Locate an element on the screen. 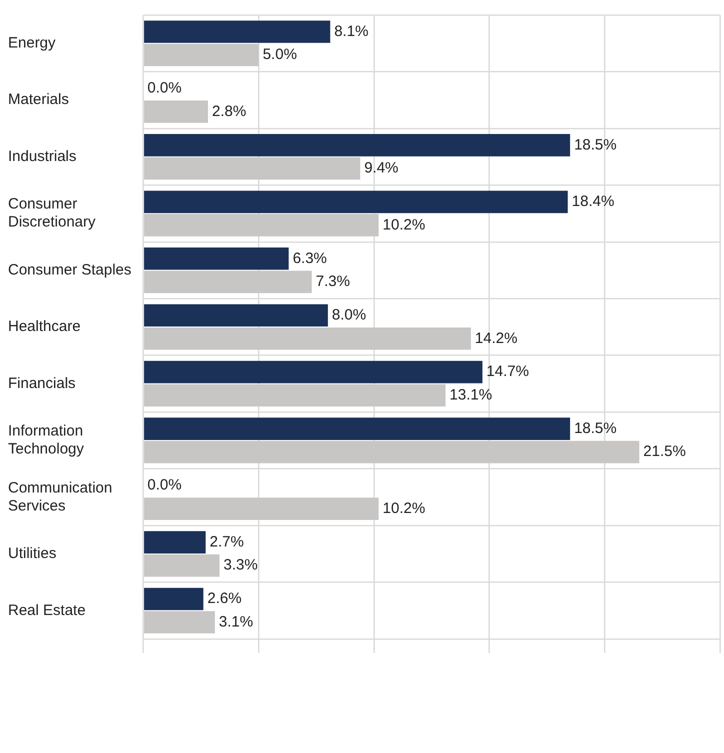 This screenshot has height=753, width=724. data-label: 2.7% is located at coordinates (227, 541).